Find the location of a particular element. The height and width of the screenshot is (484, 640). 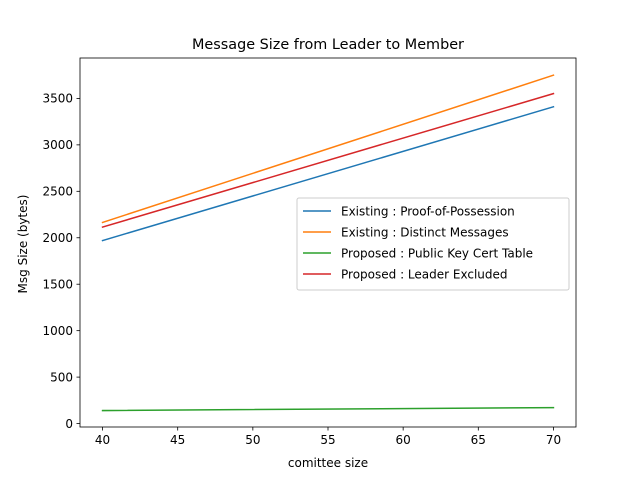

y-tick-label: 1500 is located at coordinates (57, 285).